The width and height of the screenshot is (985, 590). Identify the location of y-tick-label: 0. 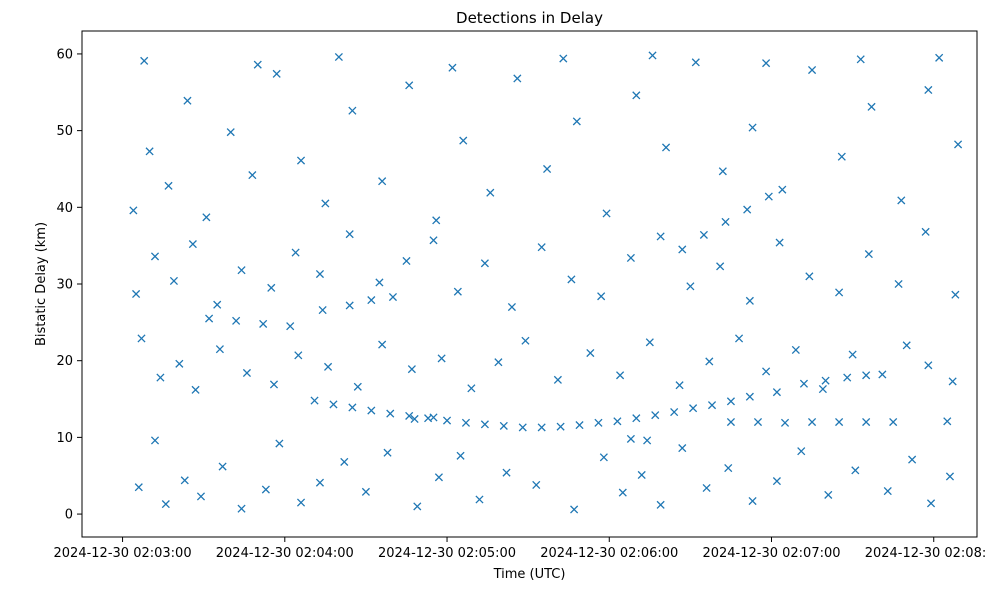
(69, 515).